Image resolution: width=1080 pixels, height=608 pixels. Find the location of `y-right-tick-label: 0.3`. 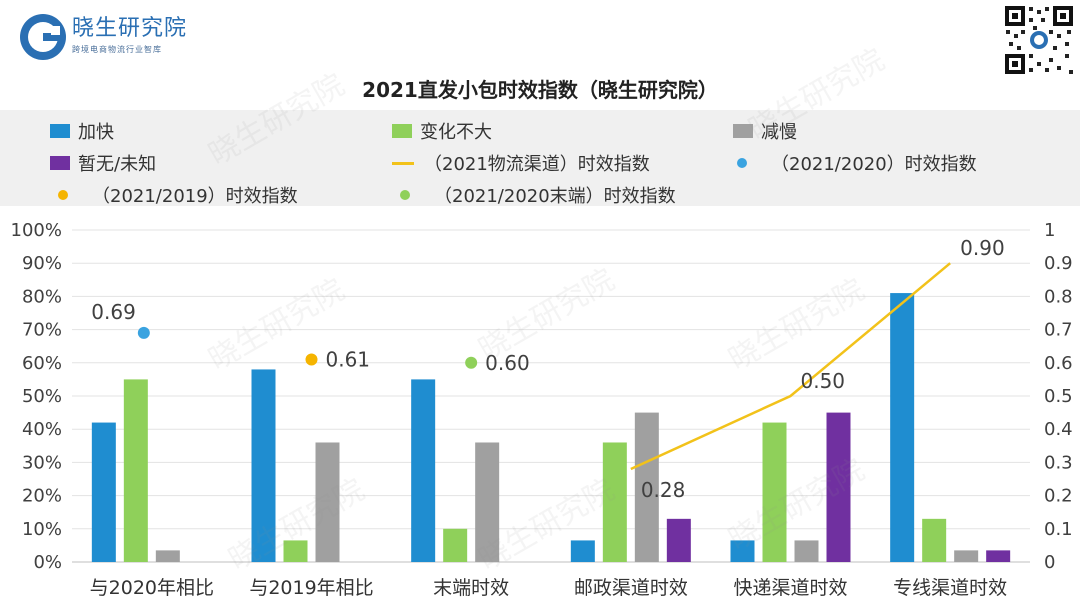

y-right-tick-label: 0.3 is located at coordinates (1058, 462).